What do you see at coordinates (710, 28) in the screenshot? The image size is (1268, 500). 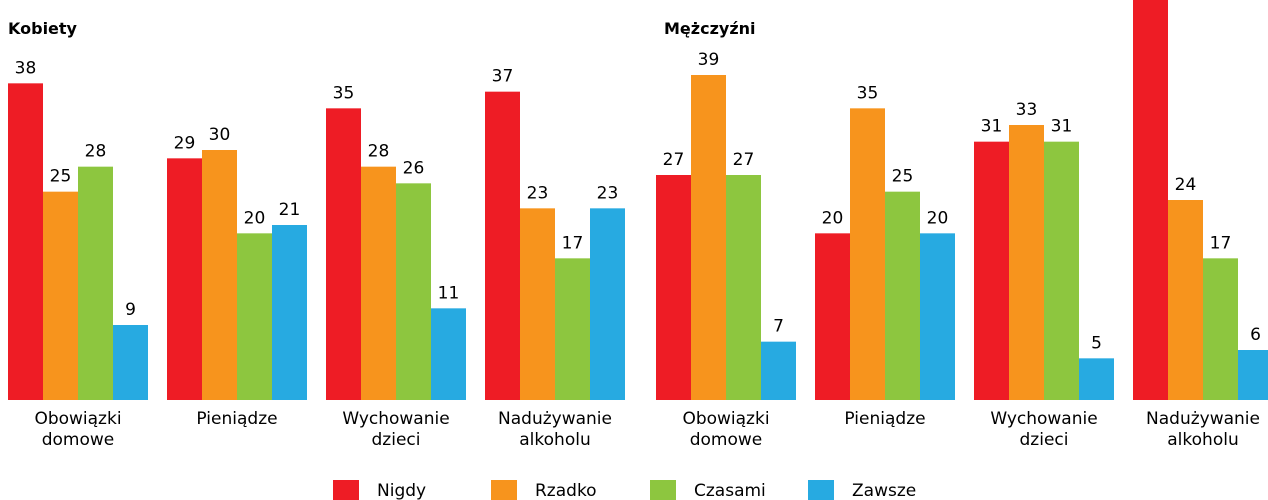 I see `chart-title: Mężczyźni` at bounding box center [710, 28].